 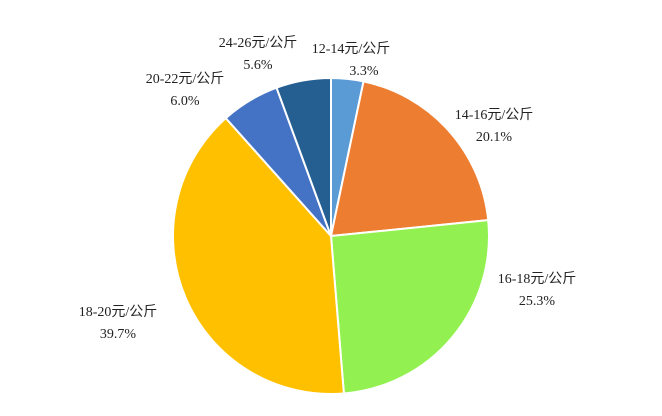 I want to click on slice-category-label: 14-16元/公斤, so click(x=494, y=115).